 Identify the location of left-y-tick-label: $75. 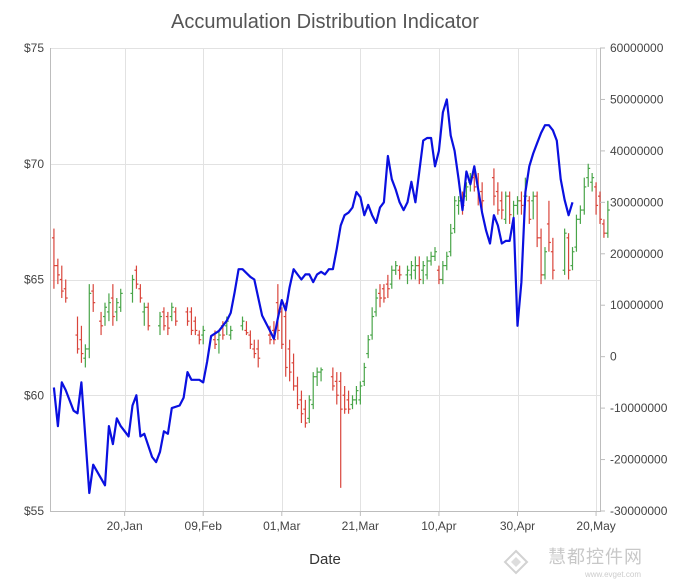
(34, 48).